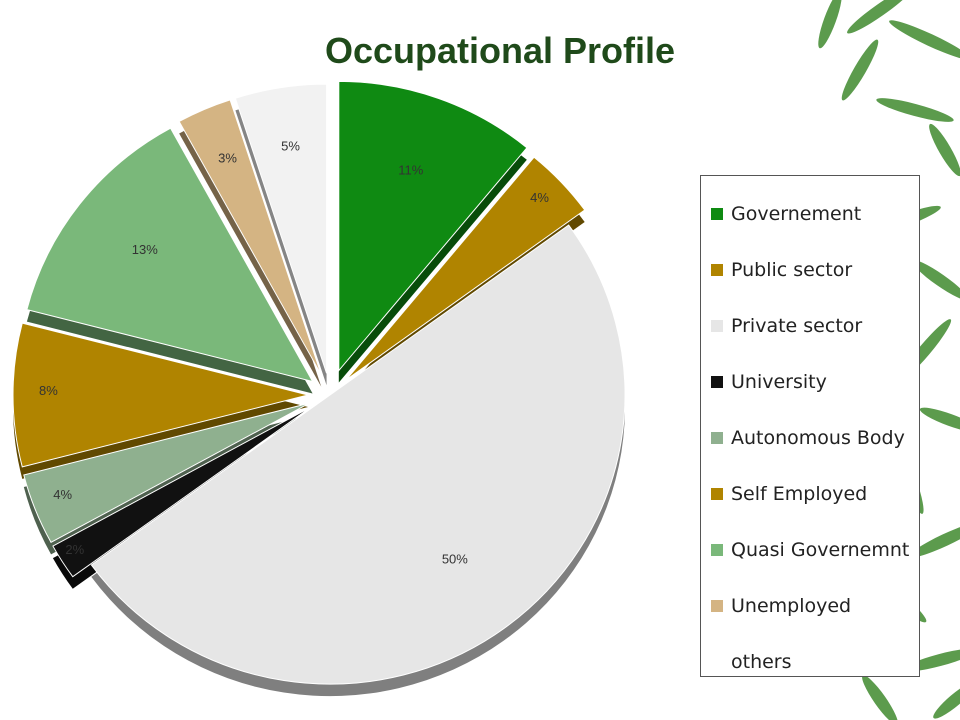 Image resolution: width=960 pixels, height=720 pixels. I want to click on legend-label: Private sector, so click(796, 326).